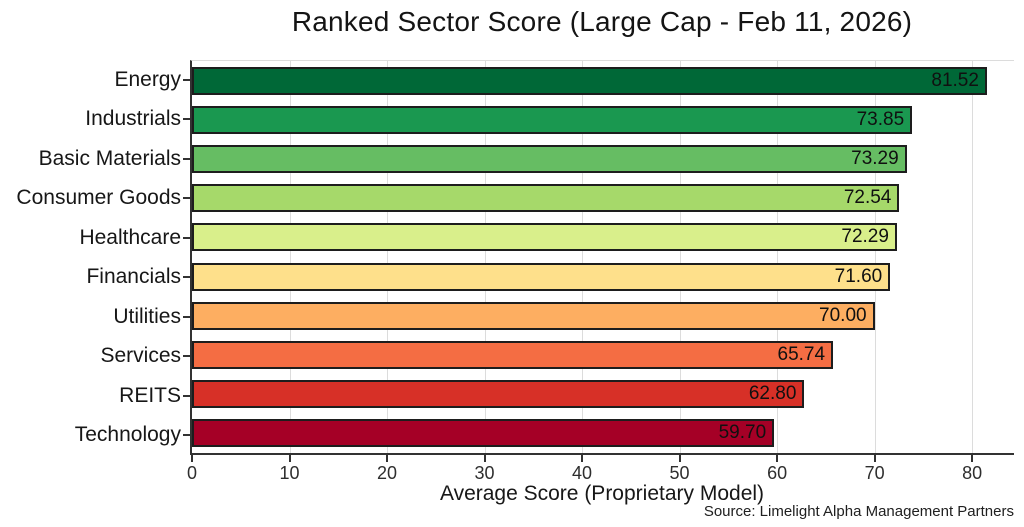  I want to click on bar-value-technology: 59.70, so click(742, 433).